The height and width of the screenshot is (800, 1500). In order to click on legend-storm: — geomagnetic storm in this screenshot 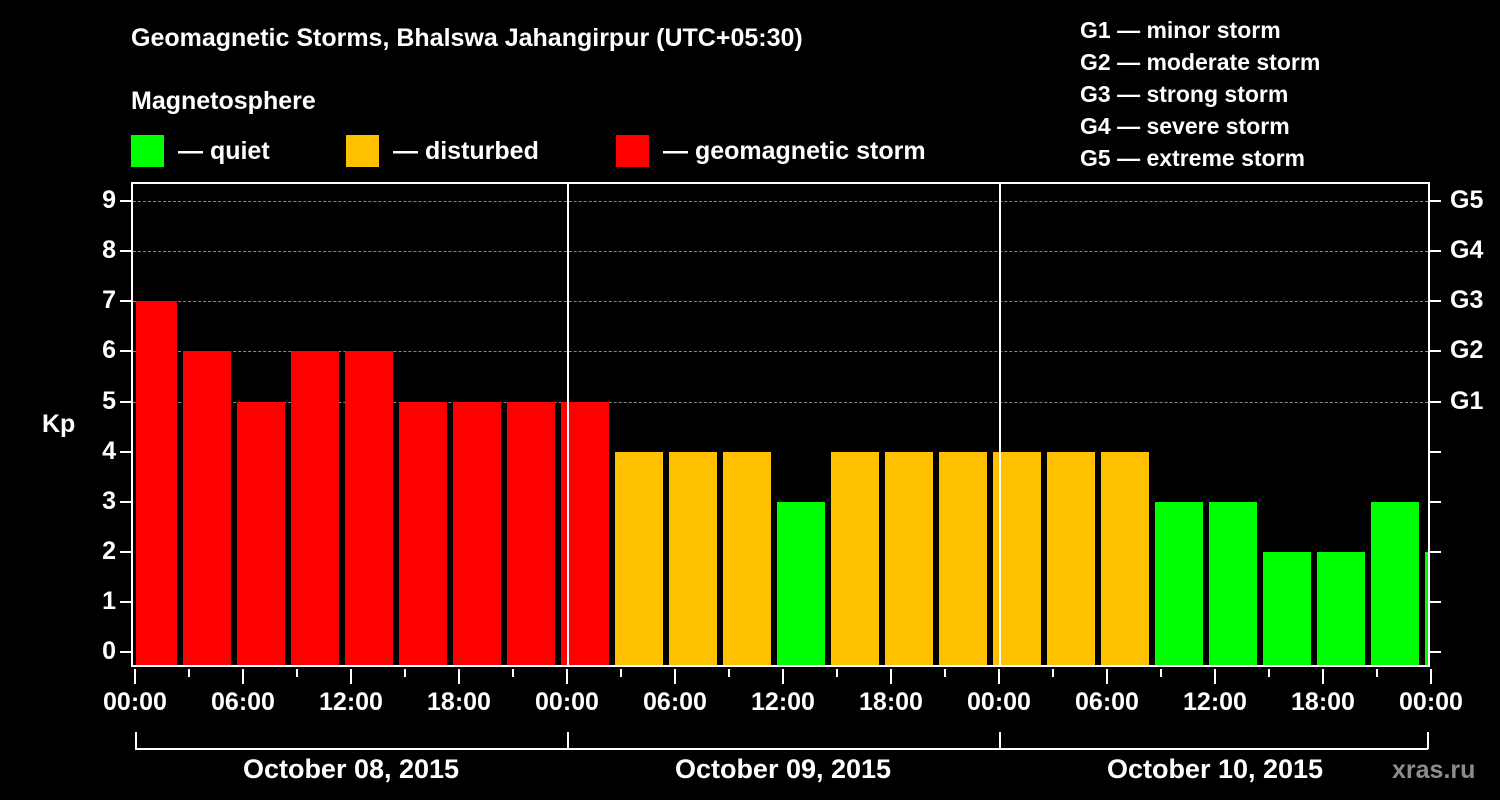, I will do `click(771, 151)`.